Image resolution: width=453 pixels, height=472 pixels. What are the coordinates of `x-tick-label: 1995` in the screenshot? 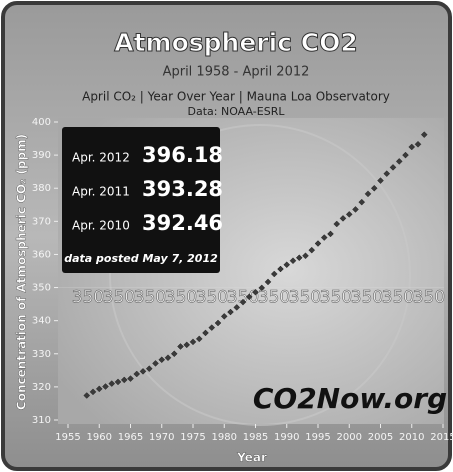 It's located at (317, 437).